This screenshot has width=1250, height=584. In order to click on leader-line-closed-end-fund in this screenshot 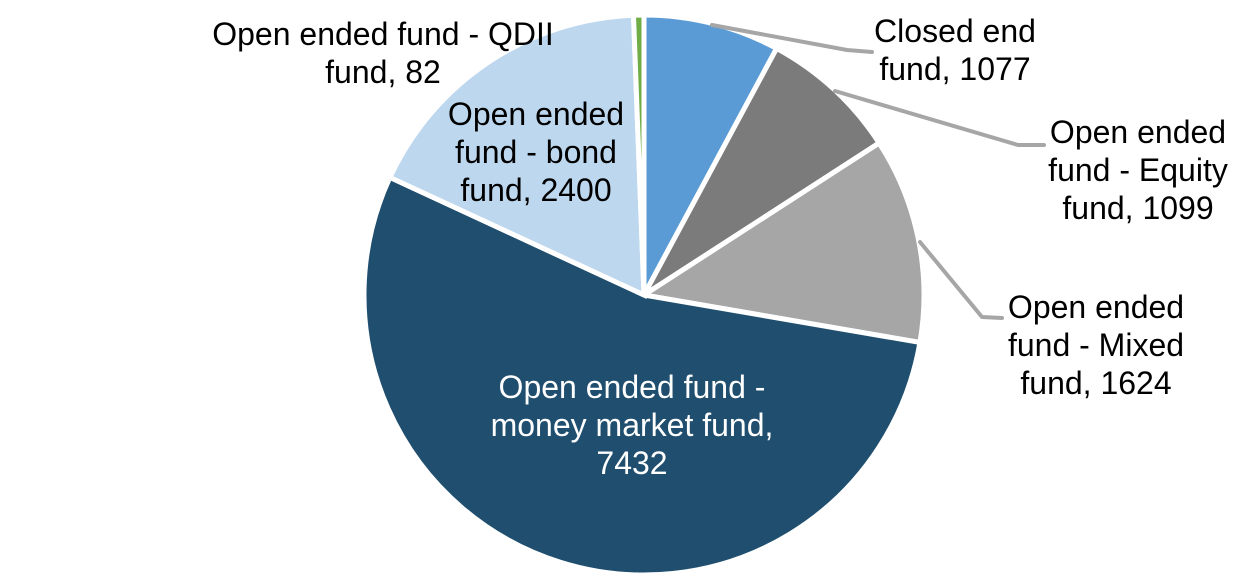, I will do `click(792, 38)`.